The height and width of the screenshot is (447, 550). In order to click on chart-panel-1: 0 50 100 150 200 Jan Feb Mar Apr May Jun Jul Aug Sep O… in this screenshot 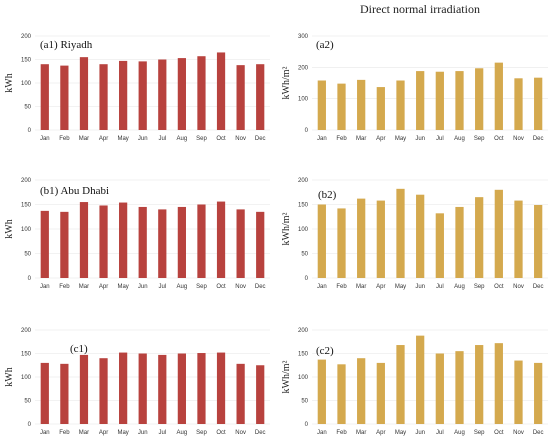, I will do `click(137, 88)`.